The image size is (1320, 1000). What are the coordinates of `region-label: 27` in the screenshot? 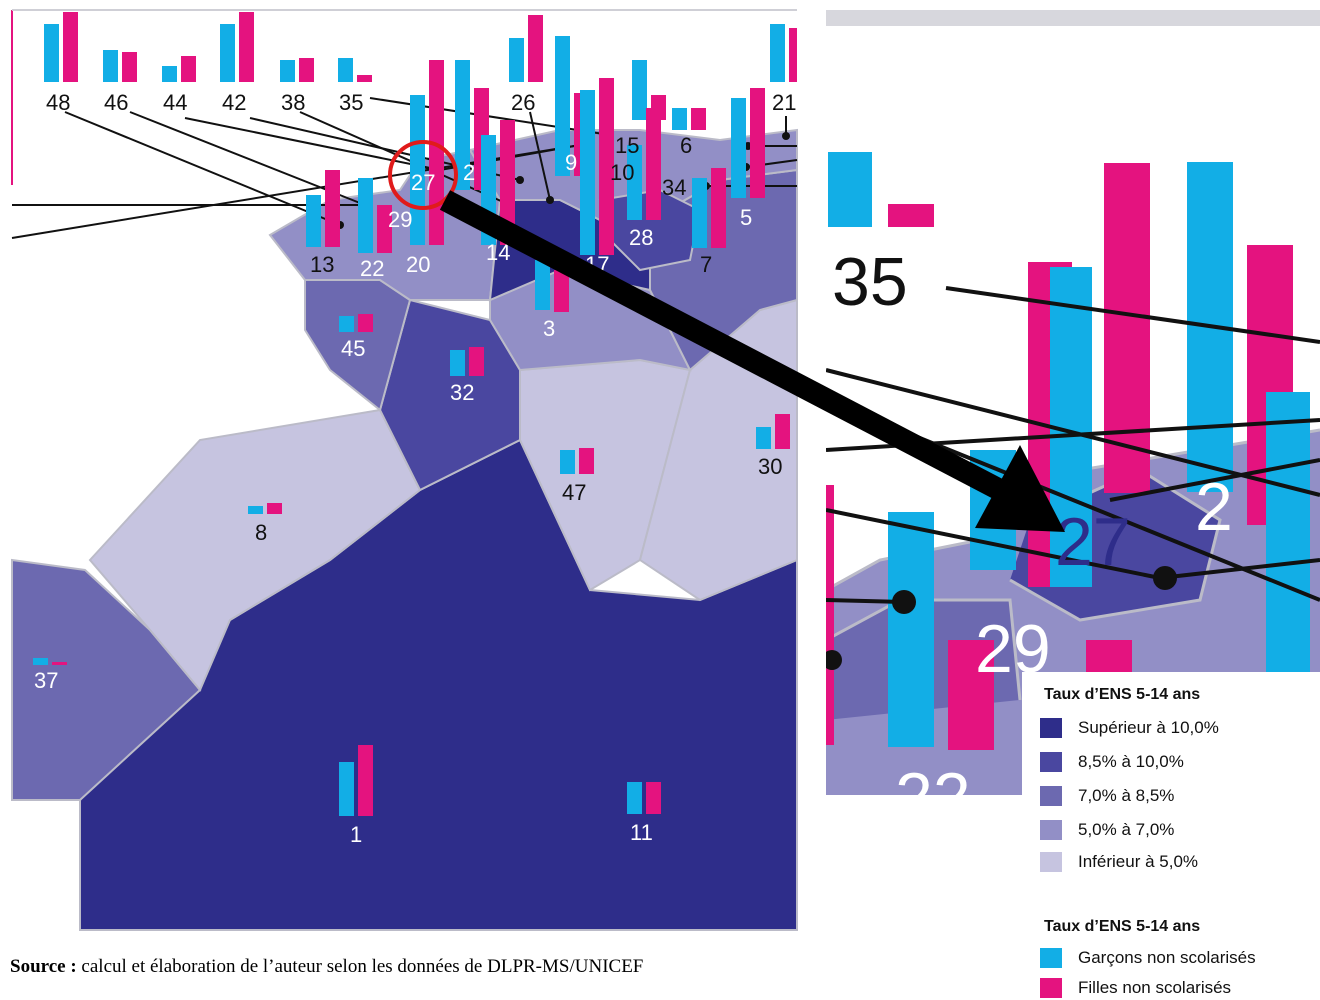 It's located at (423, 182).